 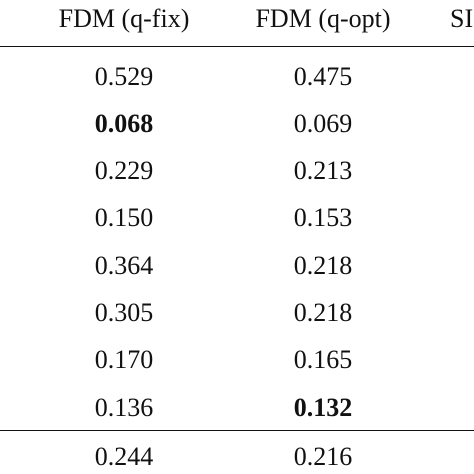 I want to click on row-7-q-fix: 0.170, so click(x=124, y=359).